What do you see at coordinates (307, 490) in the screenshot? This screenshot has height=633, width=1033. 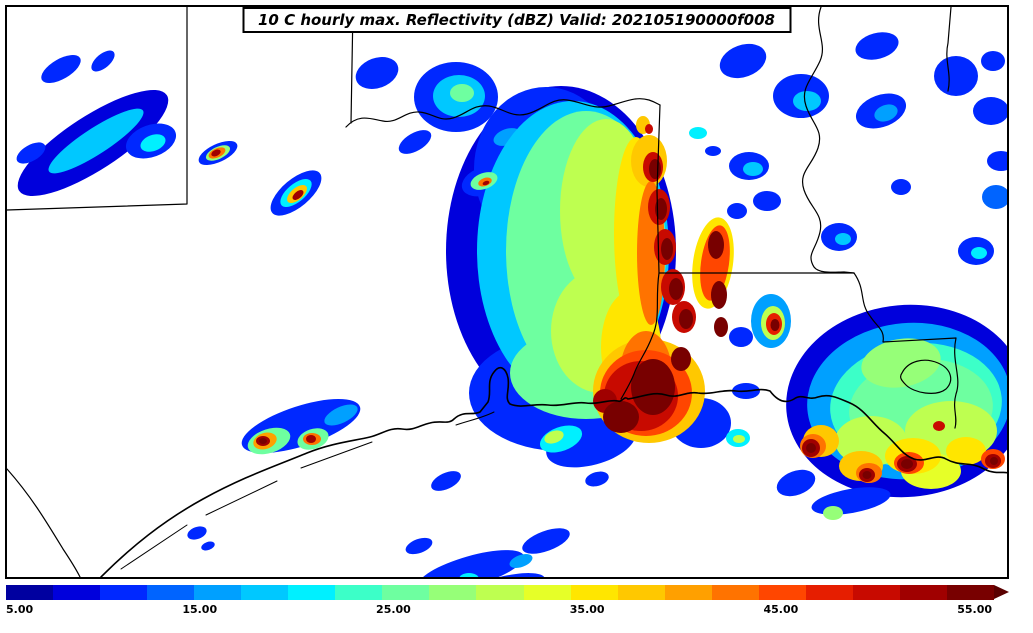 I see `barrier-islands` at bounding box center [307, 490].